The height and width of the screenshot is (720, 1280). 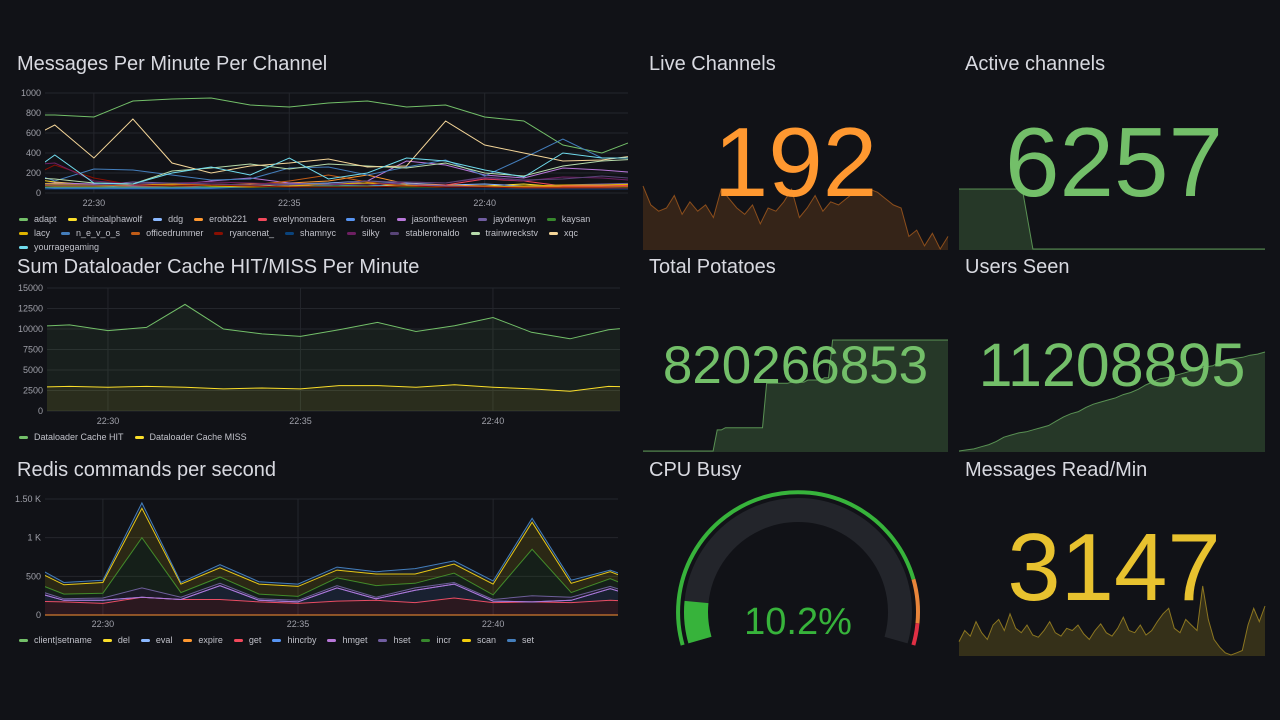 I want to click on legend-item: jasontheween, so click(x=431, y=219).